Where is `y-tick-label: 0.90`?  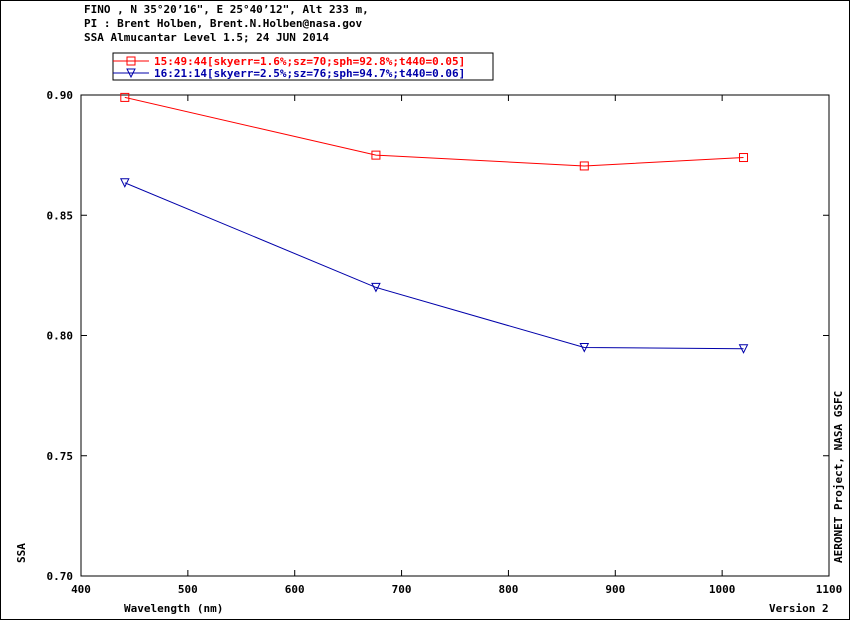
y-tick-label: 0.90 is located at coordinates (60, 95).